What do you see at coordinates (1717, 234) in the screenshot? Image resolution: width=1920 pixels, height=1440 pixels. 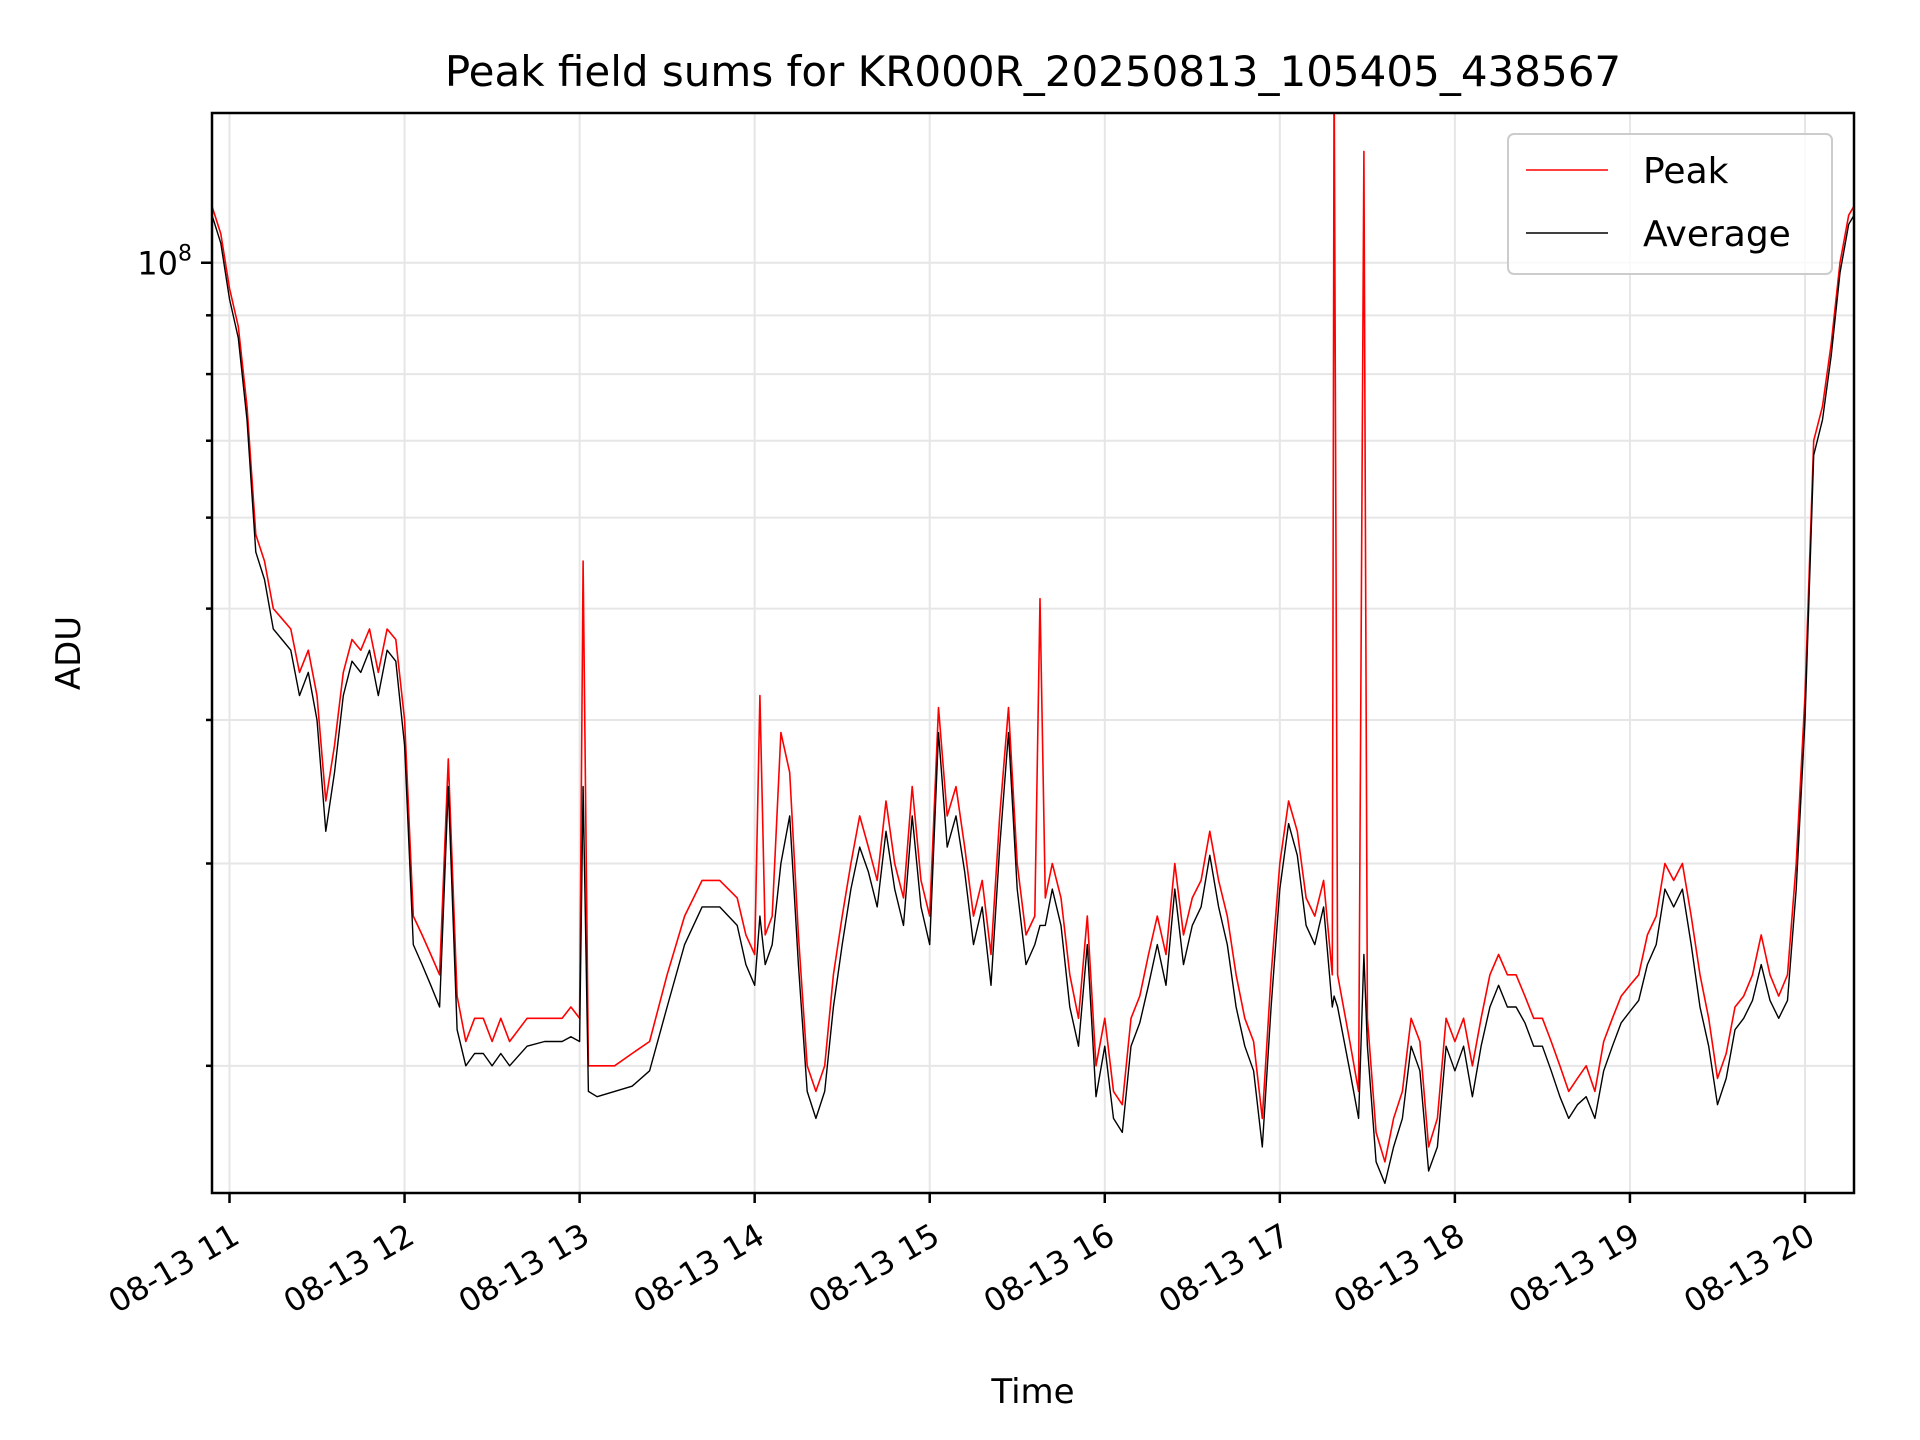 I see `legend-average-label: Average` at bounding box center [1717, 234].